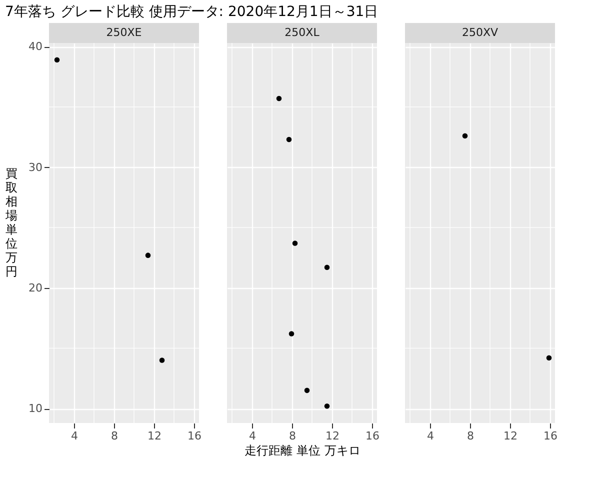 This screenshot has width=600, height=500. Describe the element at coordinates (191, 12) in the screenshot. I see `chart-title: 7年落ち グレード比較 使用データ: 2020年12月1日～31日` at that location.